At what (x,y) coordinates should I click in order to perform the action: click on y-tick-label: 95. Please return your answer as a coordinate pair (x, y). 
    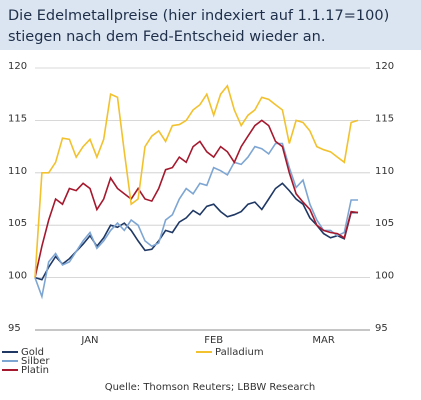
    Looking at the image, I should click on (14, 328).